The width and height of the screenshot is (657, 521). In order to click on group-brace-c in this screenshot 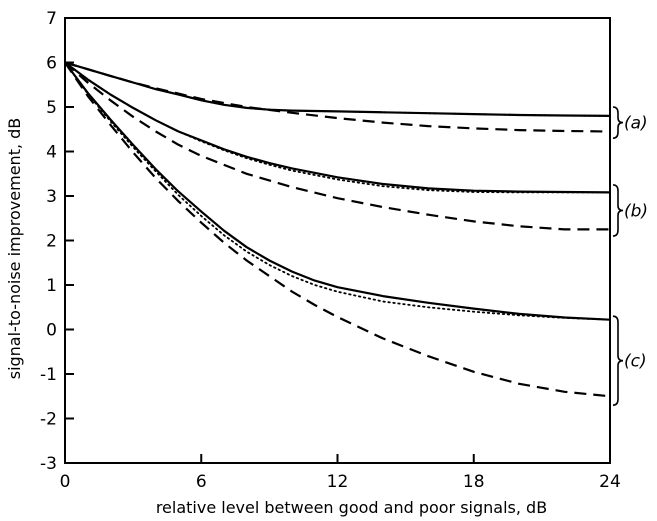, I will do `click(618, 360)`.